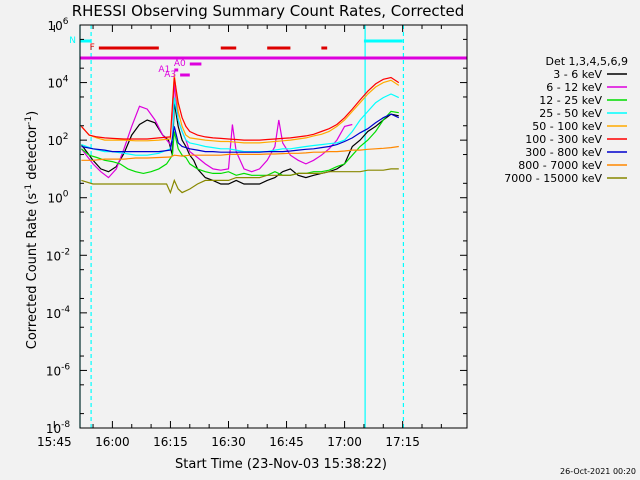 Image resolution: width=640 pixels, height=480 pixels. I want to click on x-axis-label: Start Time (23-Nov-03 15:38:22), so click(281, 464).